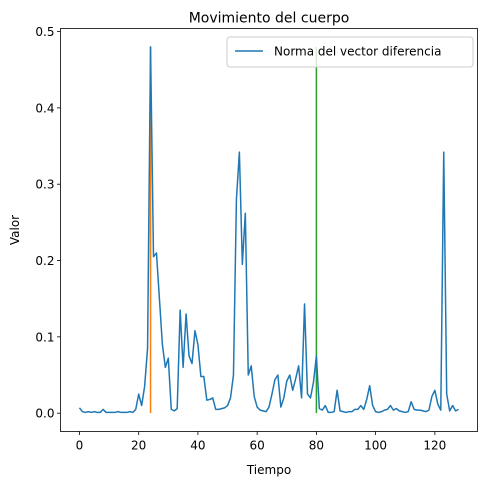 This screenshot has width=490, height=490. Describe the element at coordinates (44, 185) in the screenshot. I see `y-tick-label: 0.3` at that location.